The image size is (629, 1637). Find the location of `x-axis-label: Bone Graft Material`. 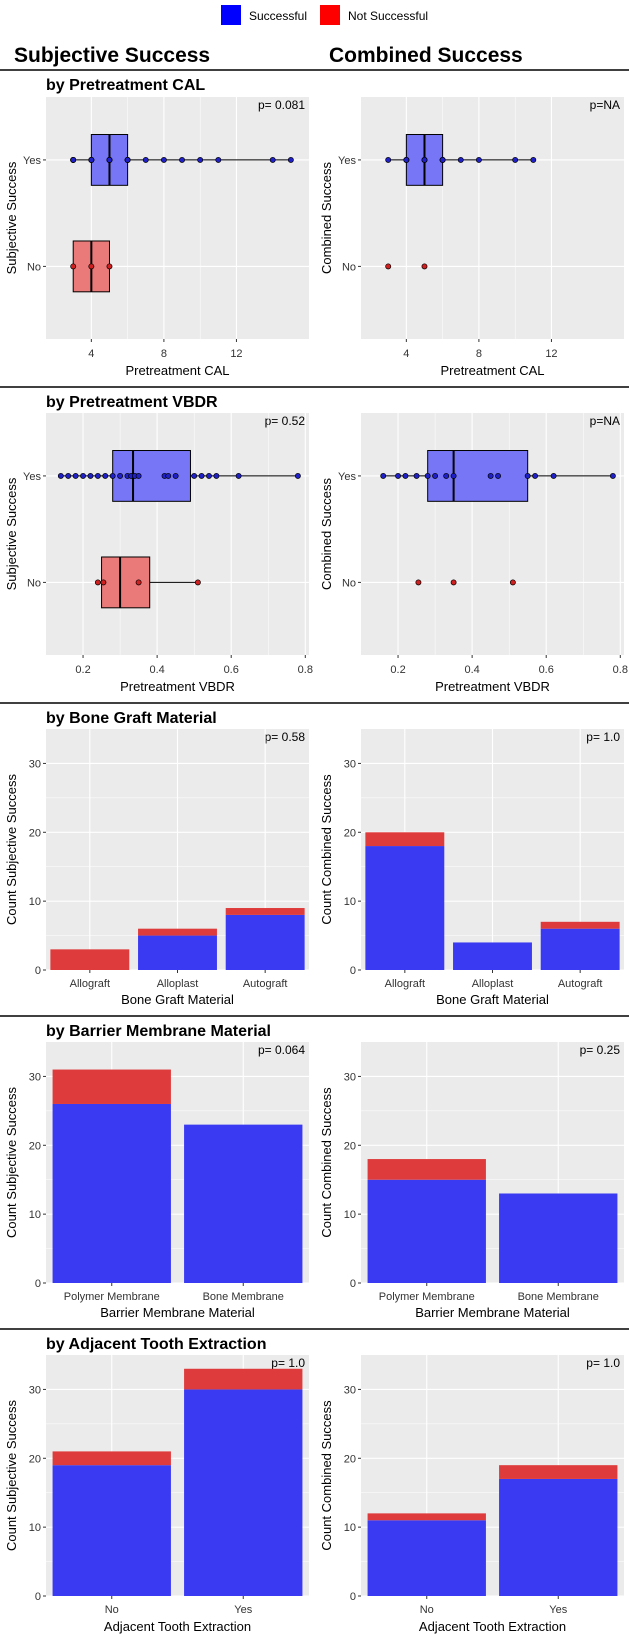

x-axis-label: Bone Graft Material is located at coordinates (492, 999).